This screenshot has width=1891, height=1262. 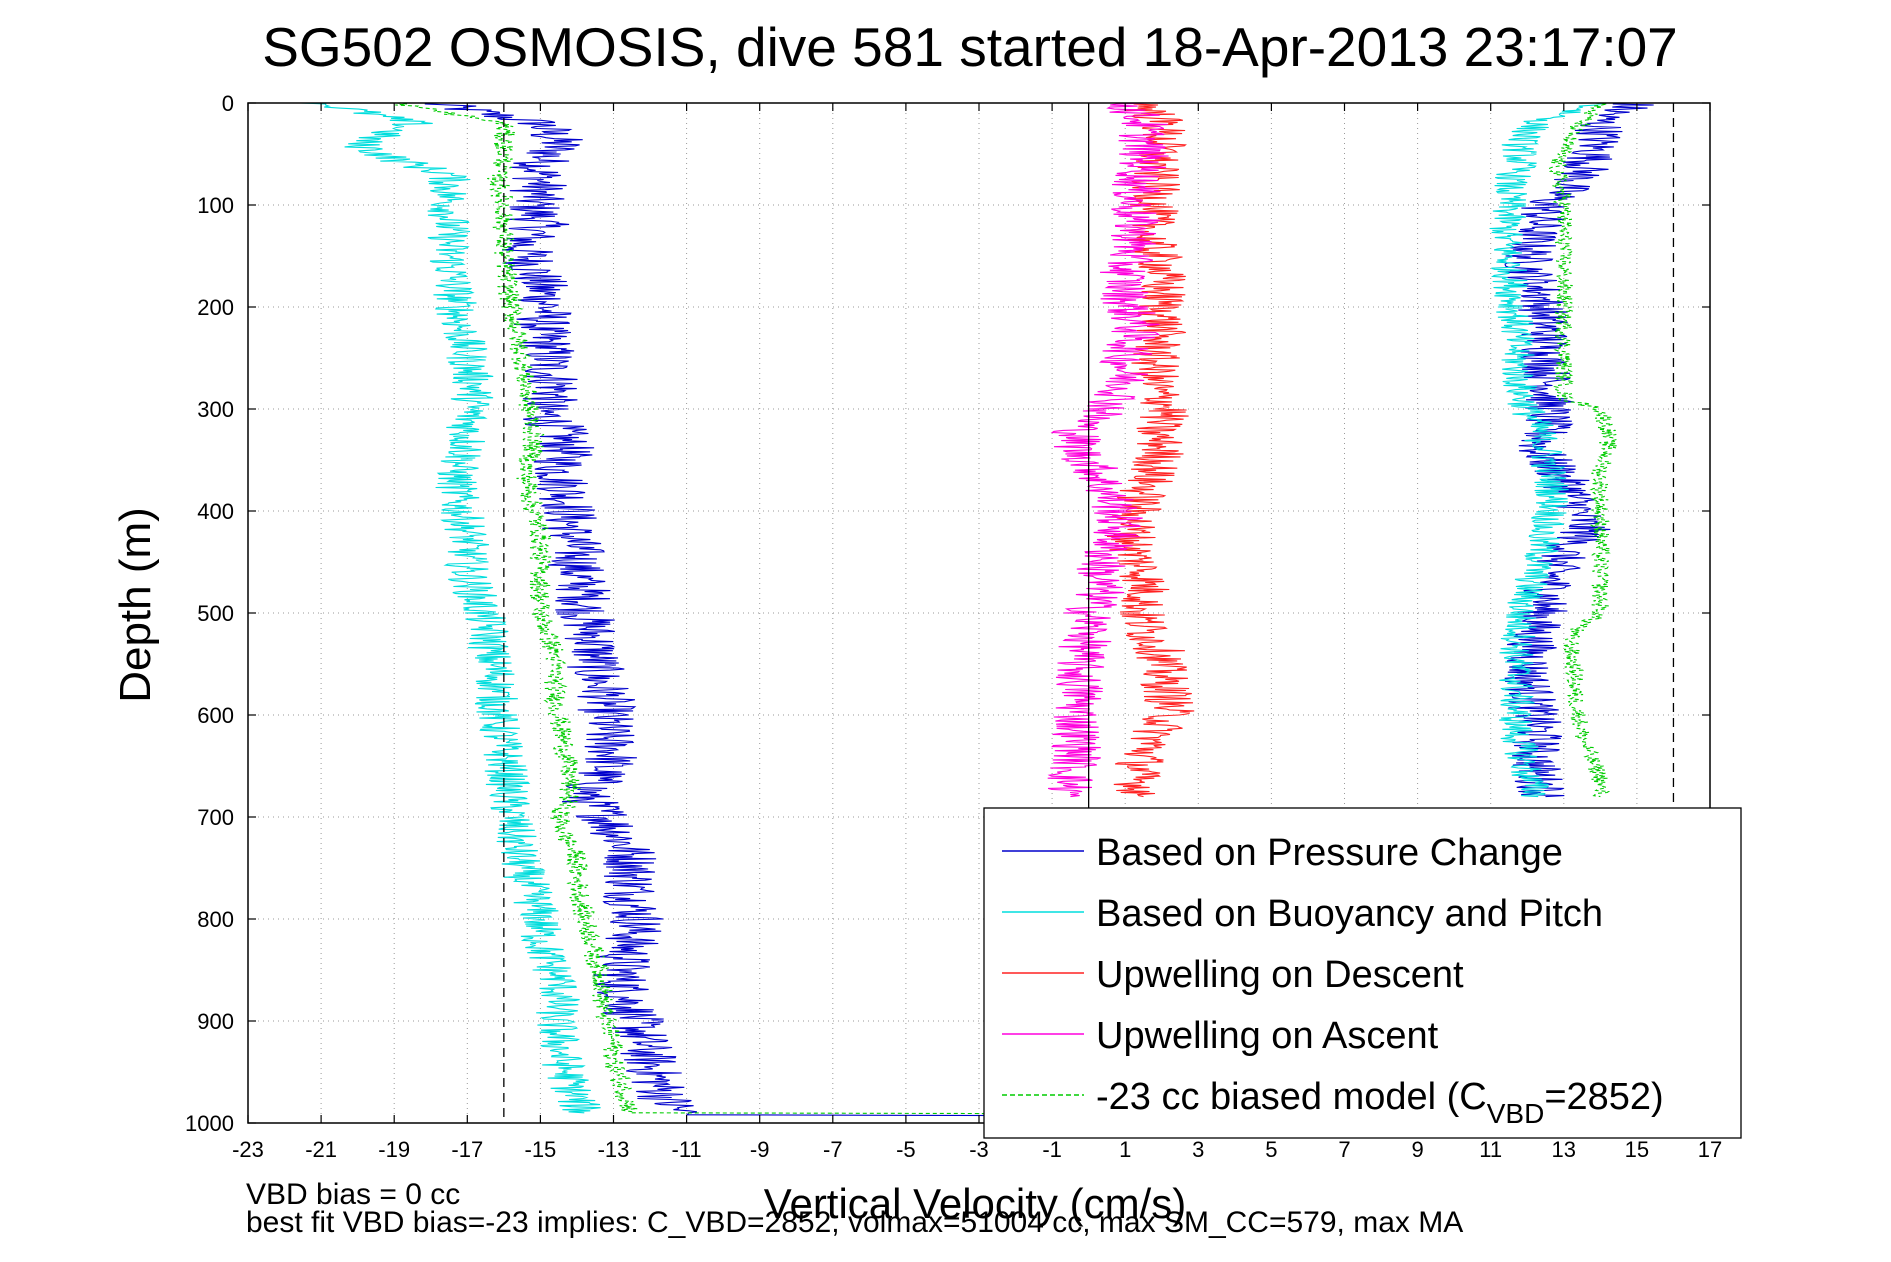 What do you see at coordinates (353, 1194) in the screenshot?
I see `footnote-bias: VBD bias = 0 cc` at bounding box center [353, 1194].